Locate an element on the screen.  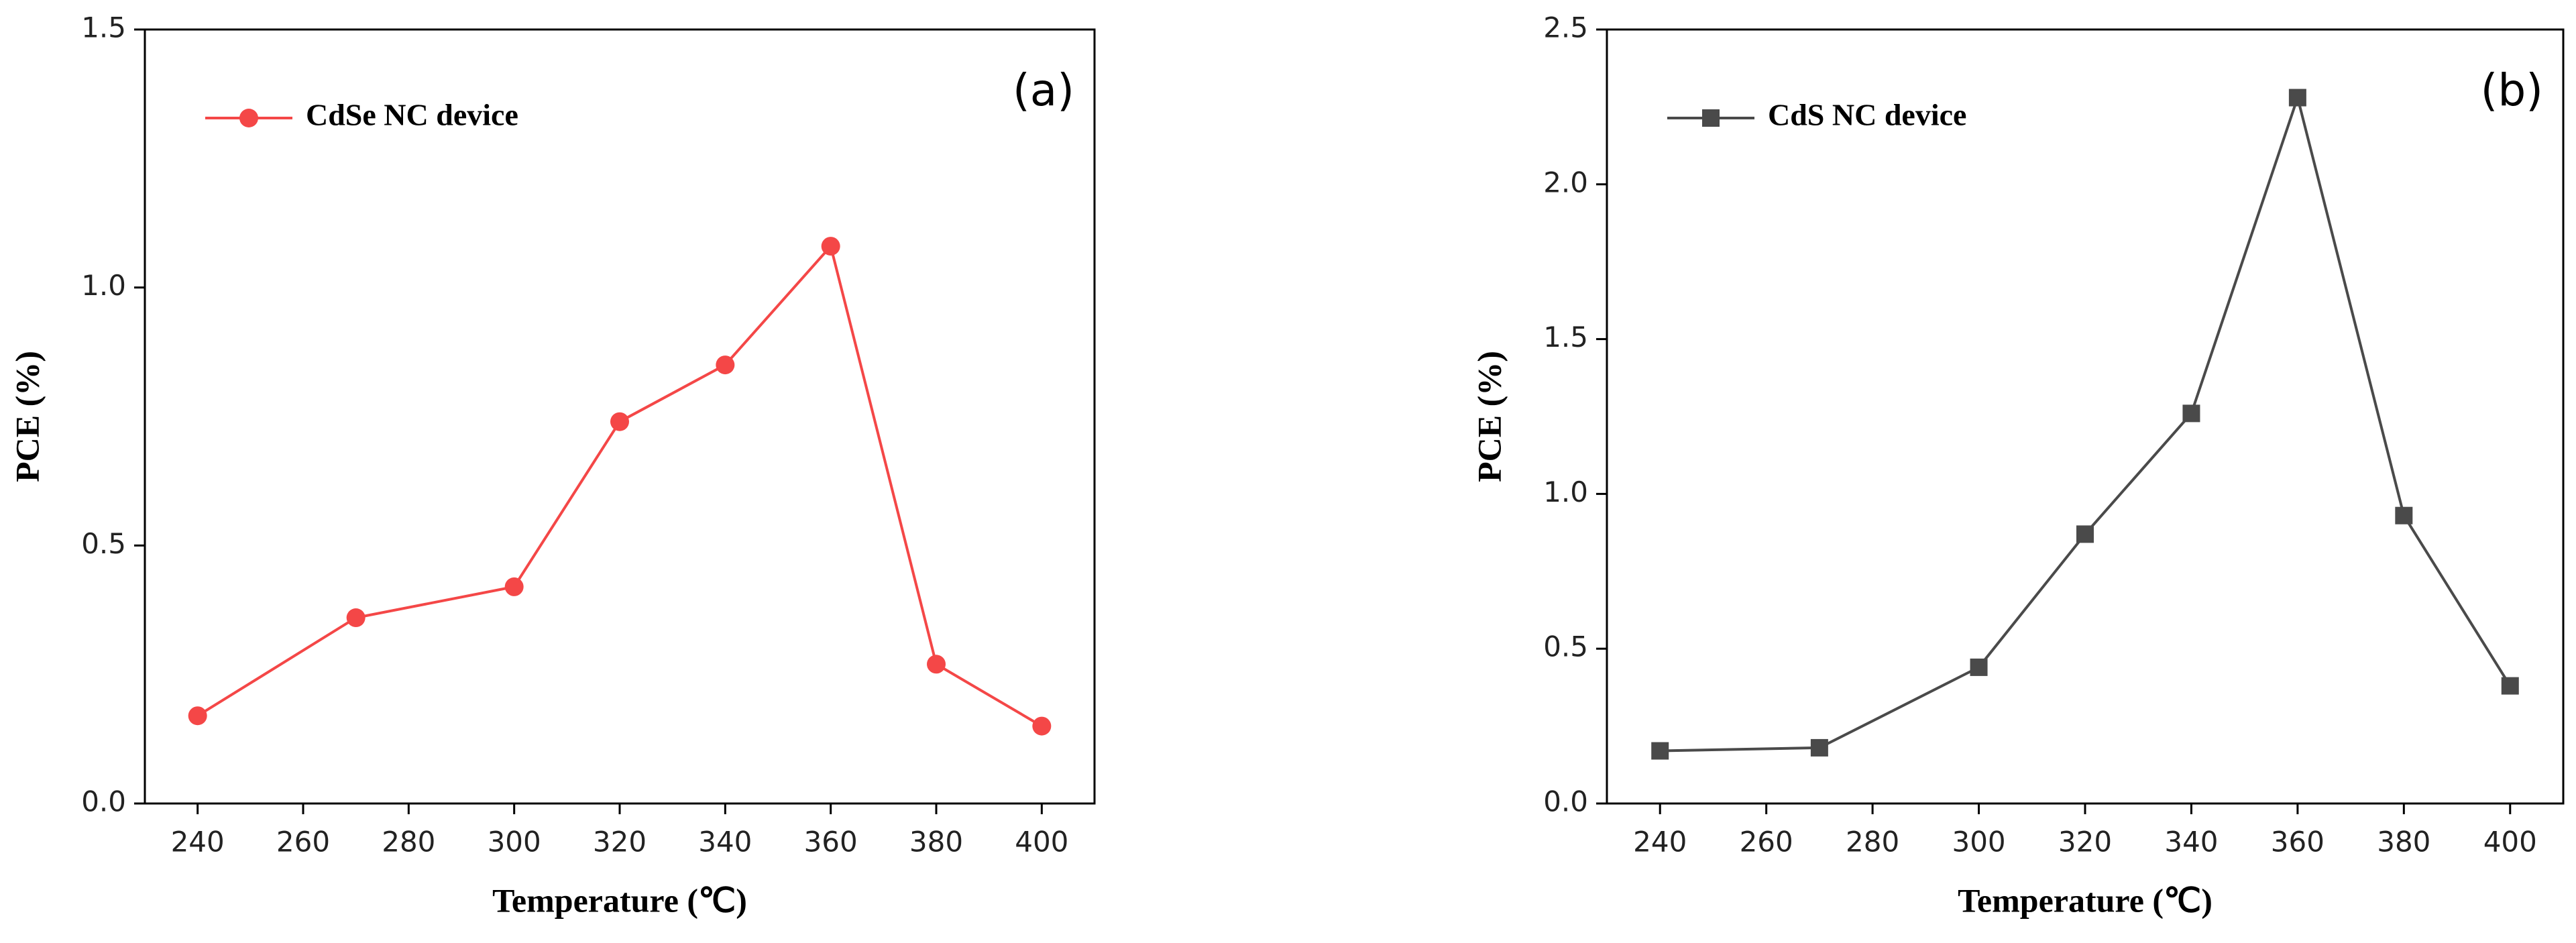
y-tick-label: 2.0 is located at coordinates (1565, 182).